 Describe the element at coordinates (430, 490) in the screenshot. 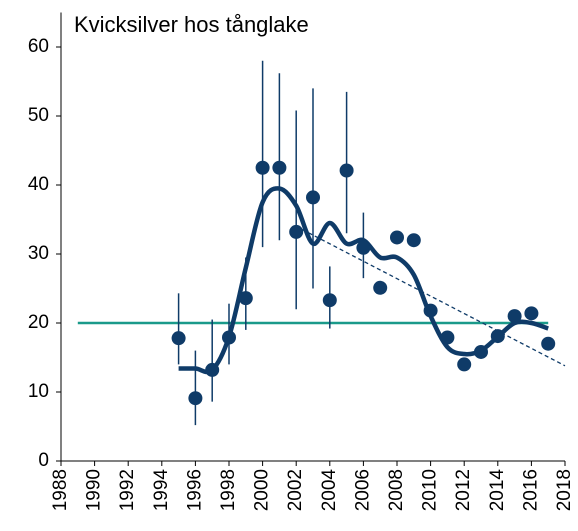

I see `x-tick-label: 2010` at that location.